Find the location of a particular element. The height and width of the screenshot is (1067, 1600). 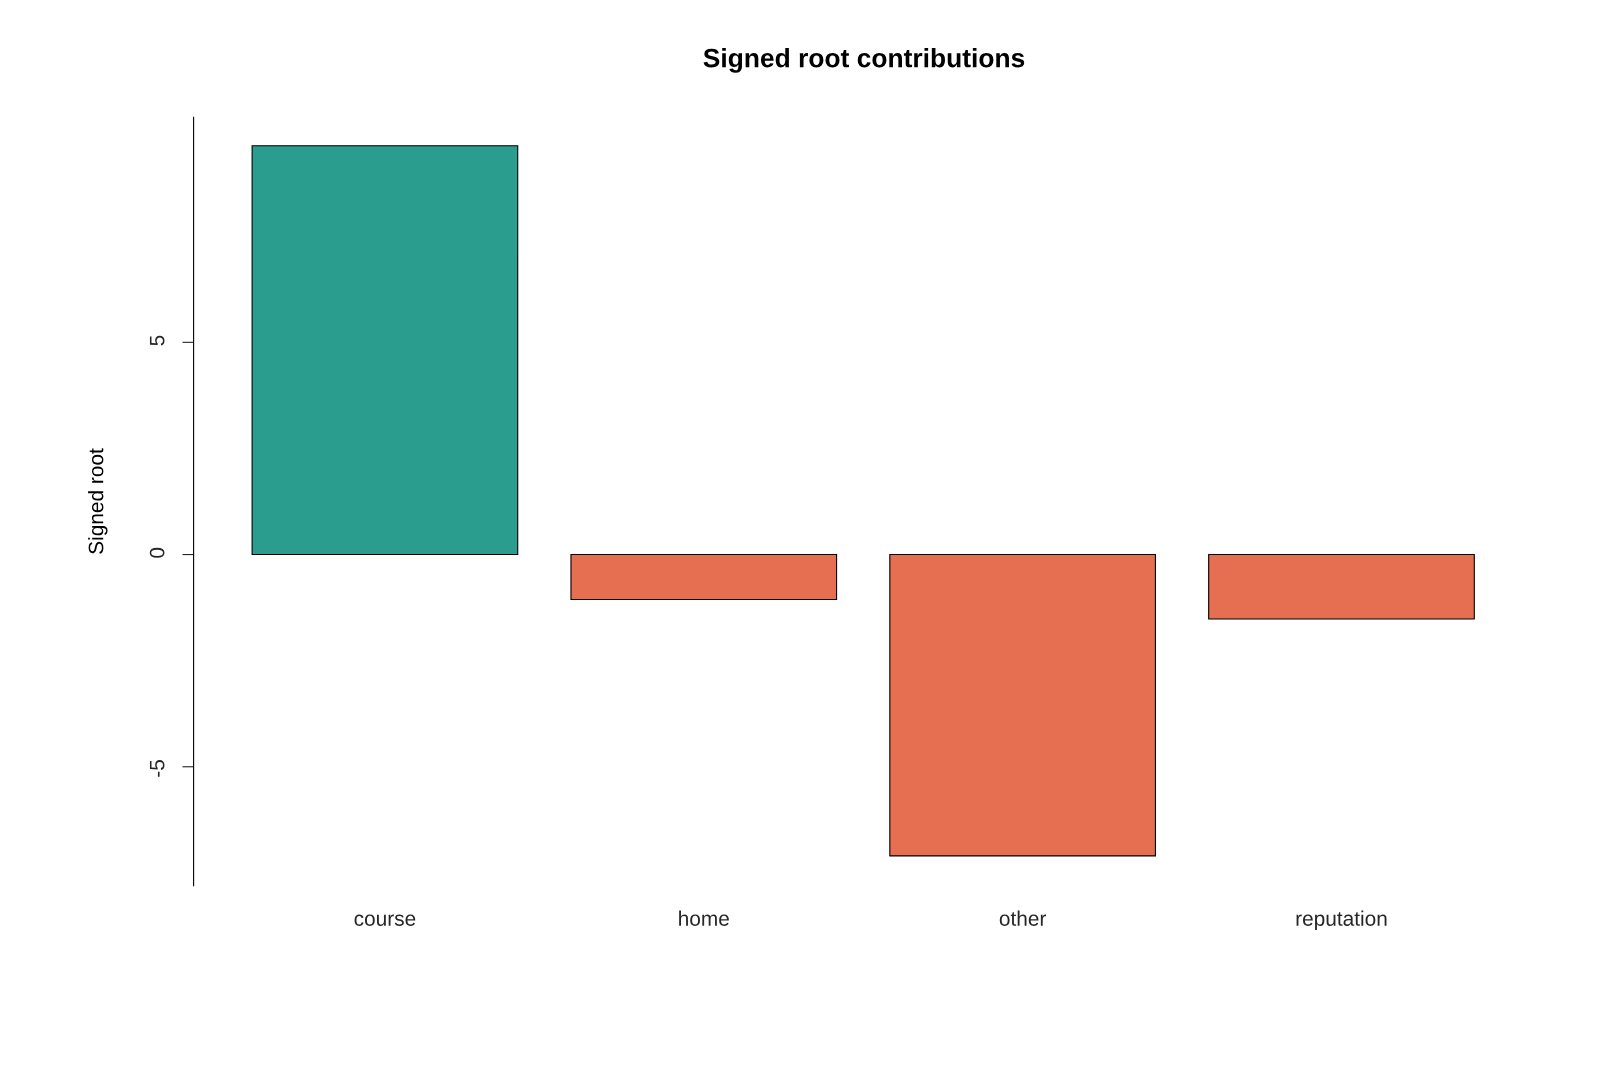

x-tick-label: other is located at coordinates (1023, 918).